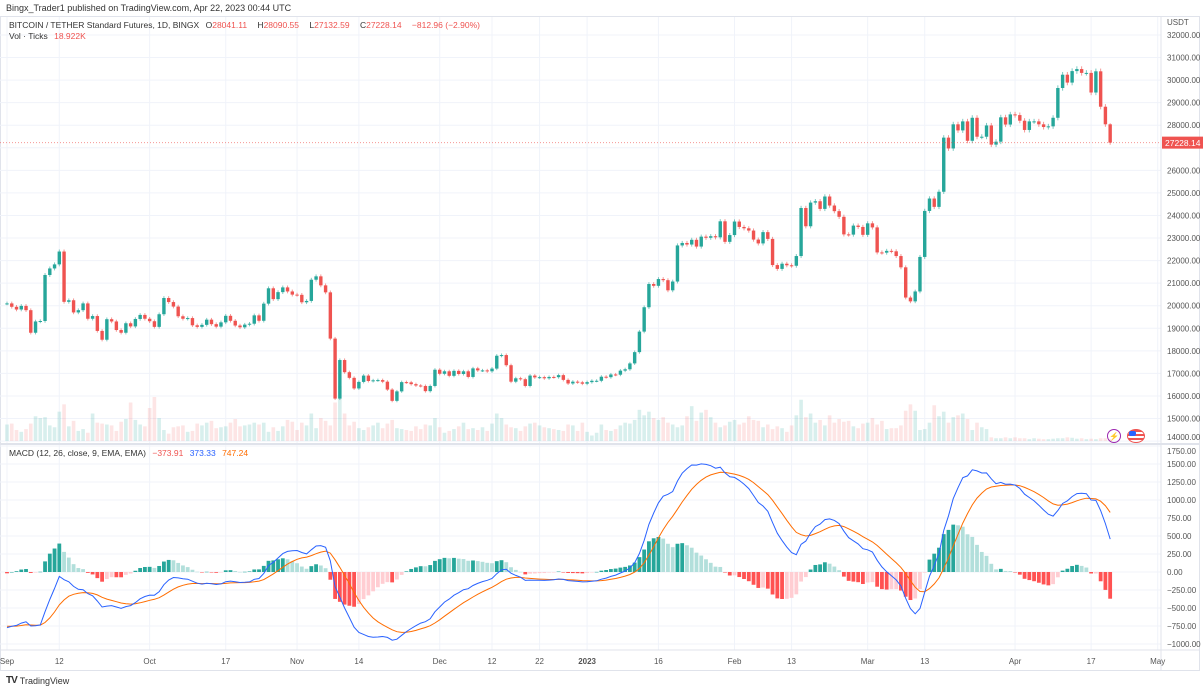 The width and height of the screenshot is (1204, 692). I want to click on footer-brand: TradingView, so click(44, 680).